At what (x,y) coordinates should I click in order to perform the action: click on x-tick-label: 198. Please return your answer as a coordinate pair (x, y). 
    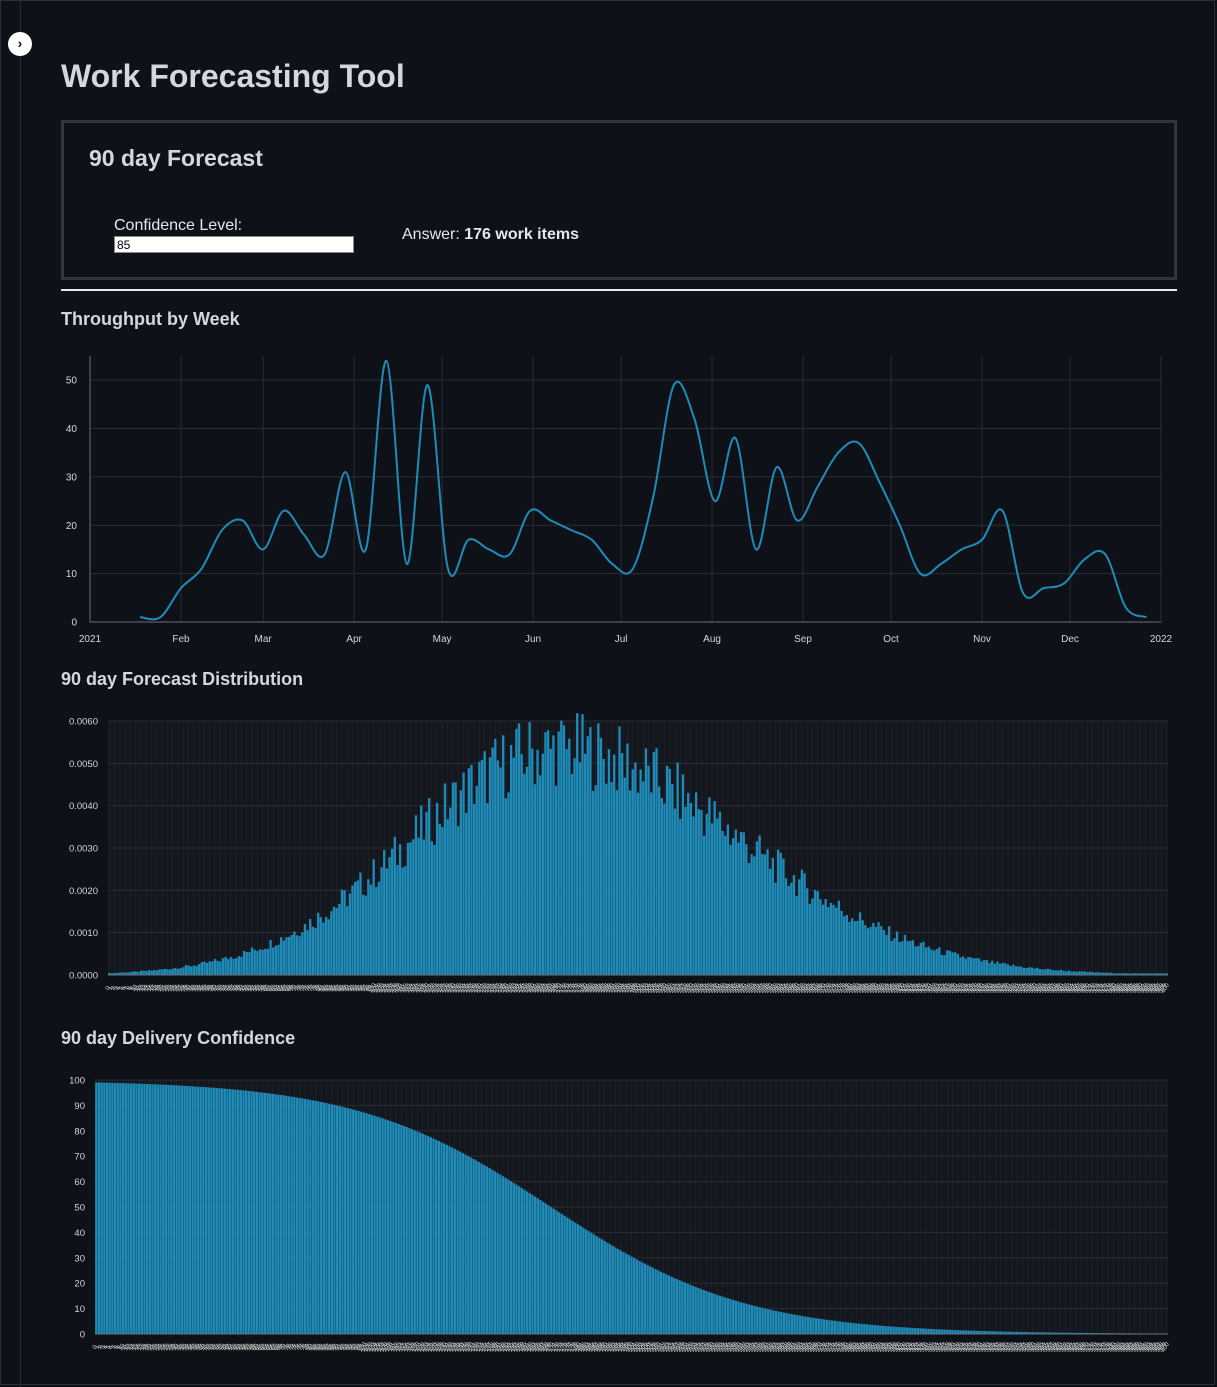
    Looking at the image, I should click on (632, 988).